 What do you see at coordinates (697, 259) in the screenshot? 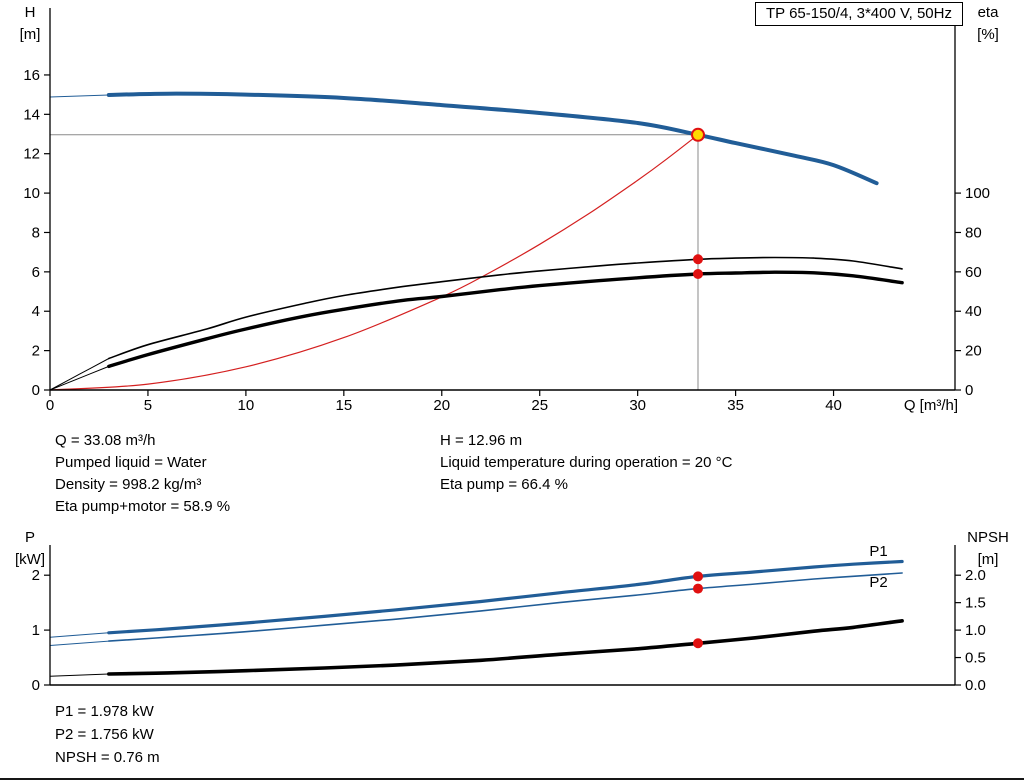
I see `eta-pump-point` at bounding box center [697, 259].